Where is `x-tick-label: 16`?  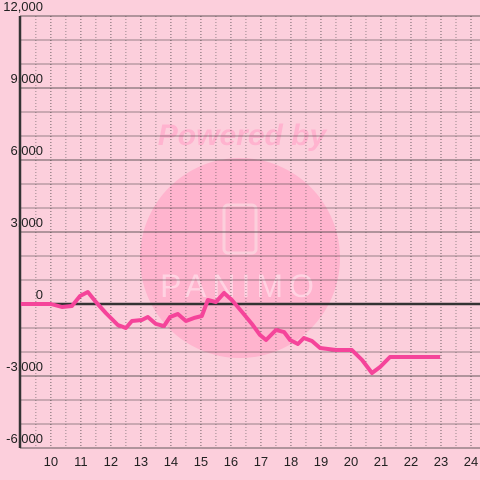
x-tick-label: 16 is located at coordinates (231, 461).